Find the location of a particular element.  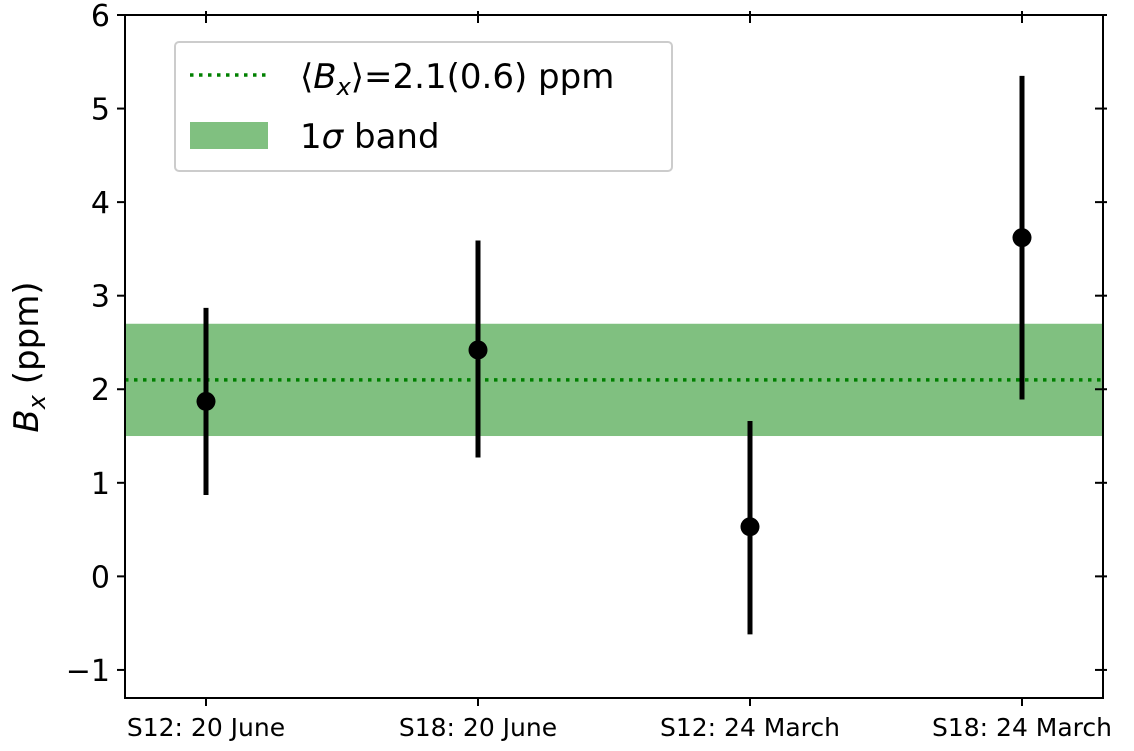

ytick-label-2: 1 is located at coordinates (100, 484).